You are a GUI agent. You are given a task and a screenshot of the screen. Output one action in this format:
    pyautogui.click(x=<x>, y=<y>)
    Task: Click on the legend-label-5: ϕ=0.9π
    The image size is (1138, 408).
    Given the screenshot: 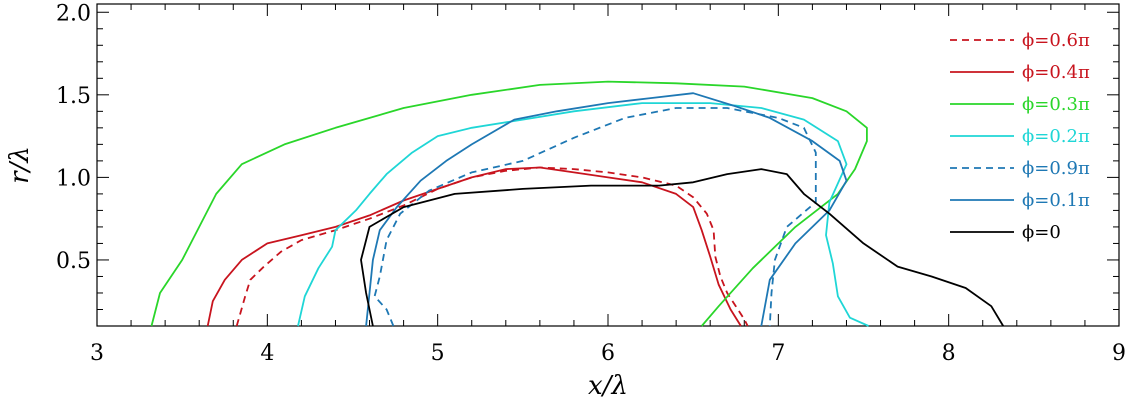 What is the action you would take?
    pyautogui.click(x=1056, y=168)
    